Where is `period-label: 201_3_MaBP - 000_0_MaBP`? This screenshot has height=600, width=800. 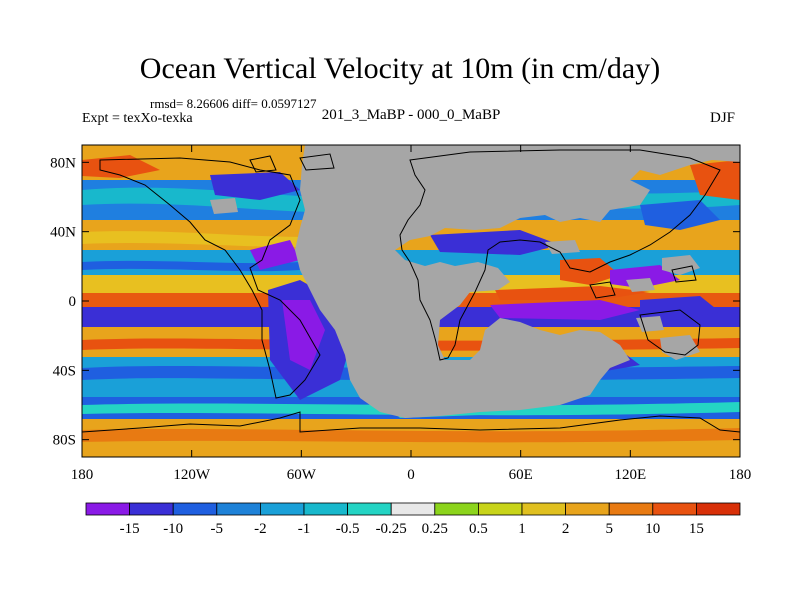
period-label: 201_3_MaBP - 000_0_MaBP is located at coordinates (411, 115).